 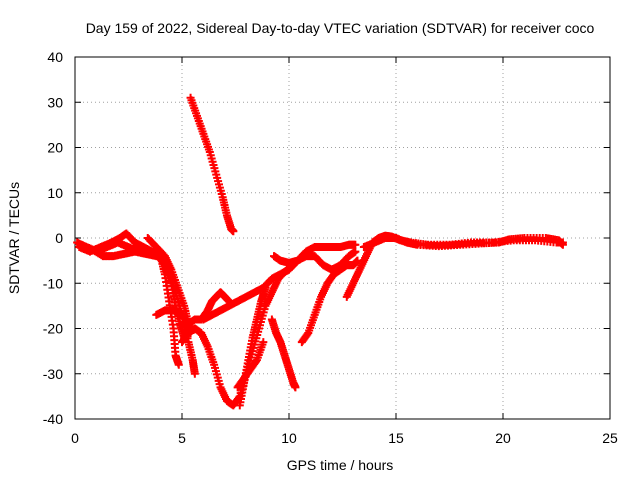 I want to click on x-tick-label: 0, so click(x=75, y=438).